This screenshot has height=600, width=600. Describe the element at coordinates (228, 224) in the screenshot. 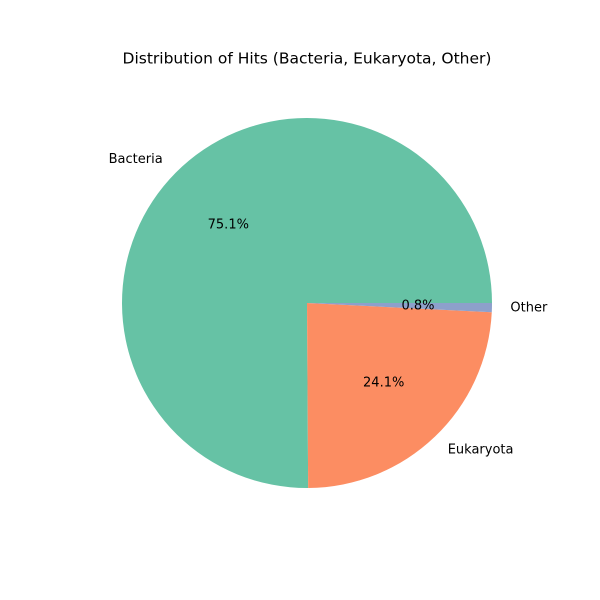

I see `slice-percent-bacteria: 75.1%` at that location.